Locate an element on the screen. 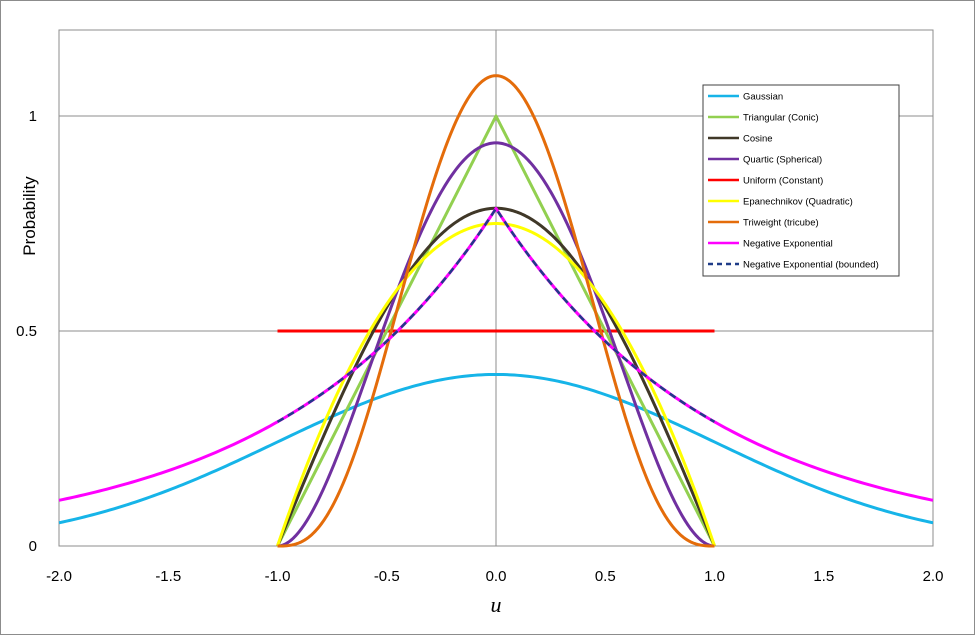 The image size is (975, 636). x-axis-label: u is located at coordinates (496, 604).